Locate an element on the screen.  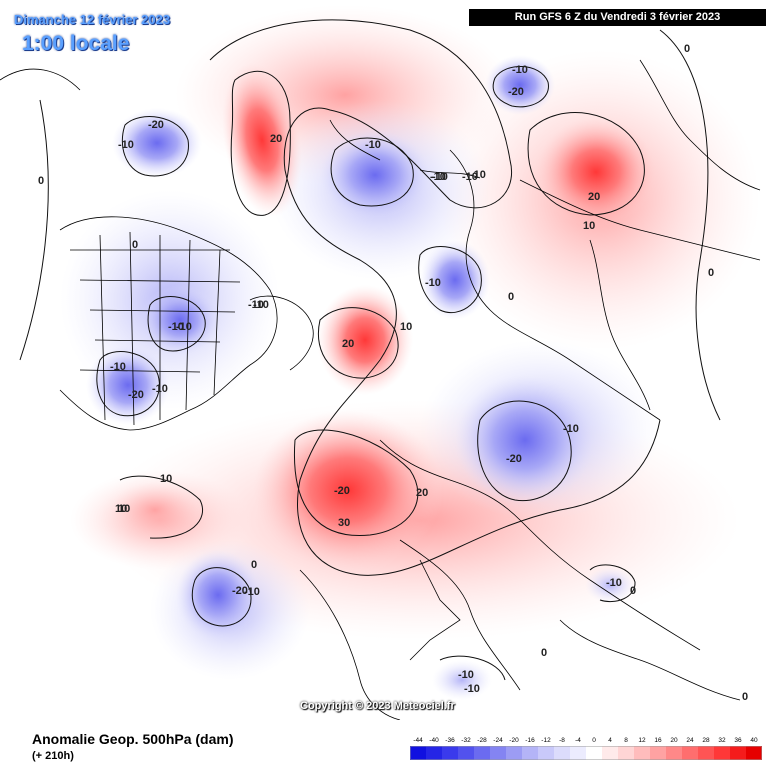
legend-tick-label: 24 is located at coordinates (690, 740).